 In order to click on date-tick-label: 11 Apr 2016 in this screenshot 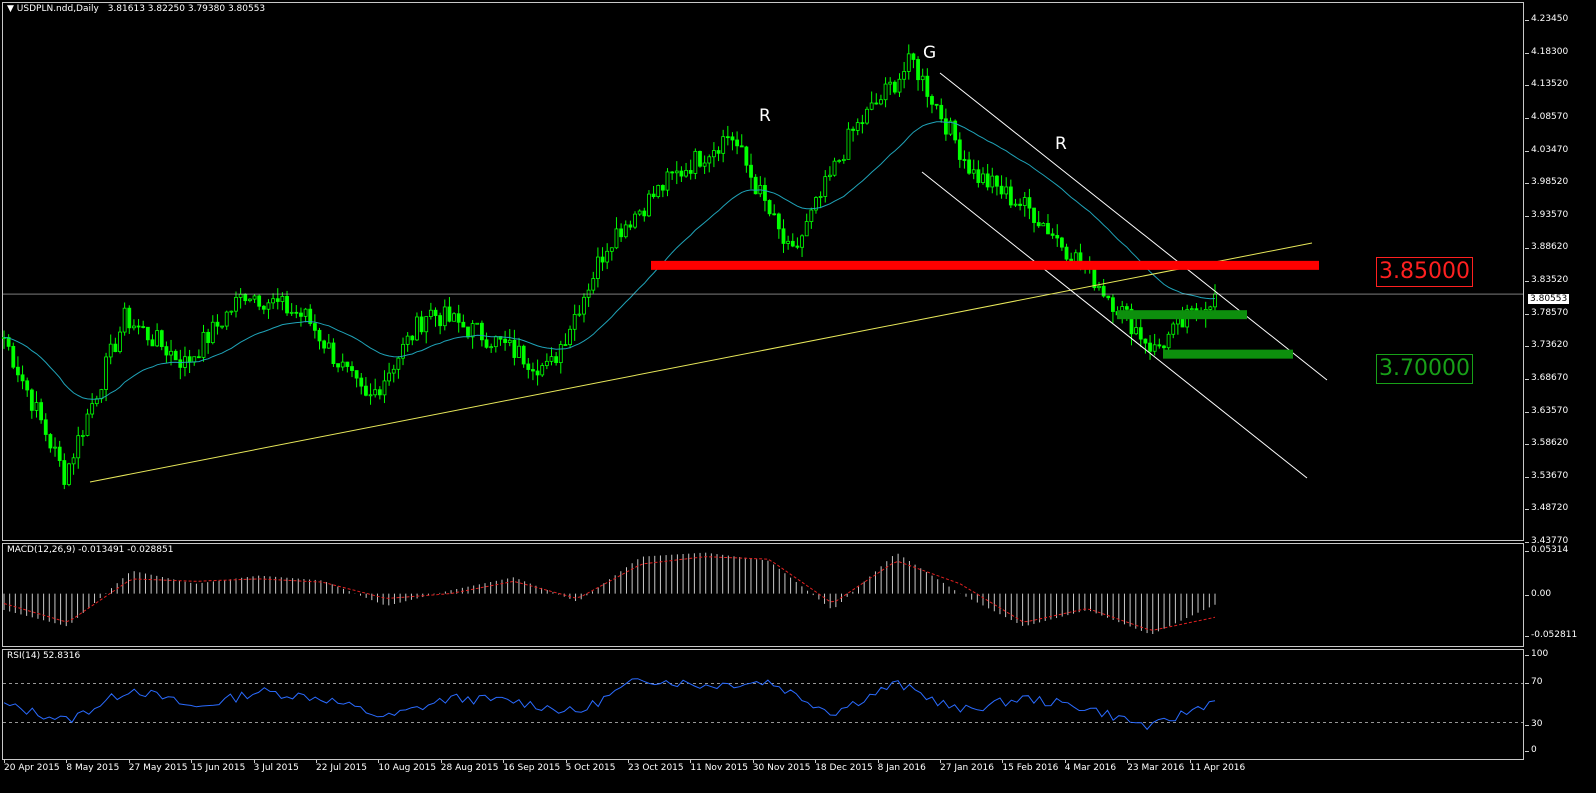, I will do `click(1217, 766)`.